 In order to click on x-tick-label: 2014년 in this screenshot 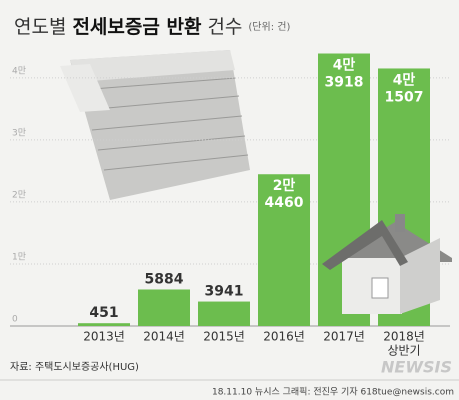, I will do `click(164, 337)`.